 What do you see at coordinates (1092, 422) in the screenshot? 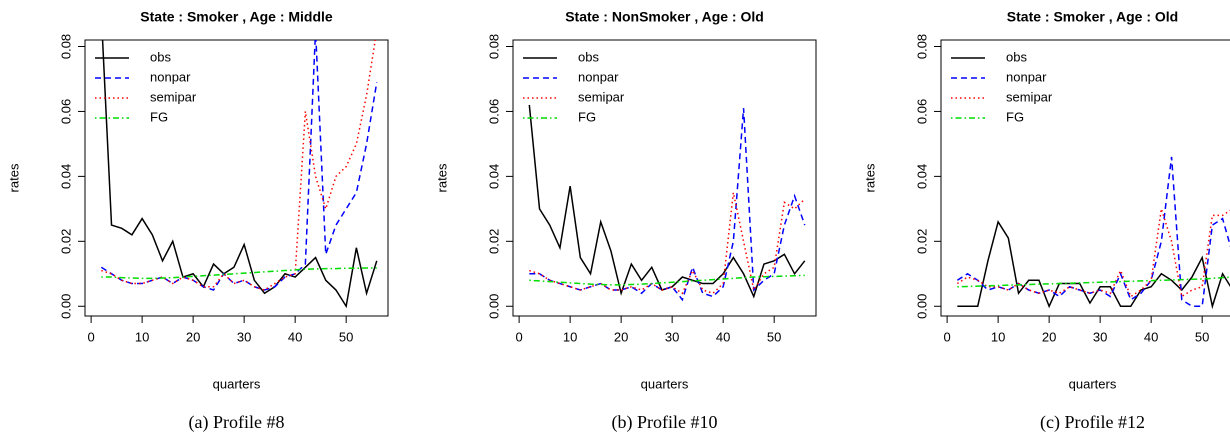
I see `caption: (c) Profile #12` at bounding box center [1092, 422].